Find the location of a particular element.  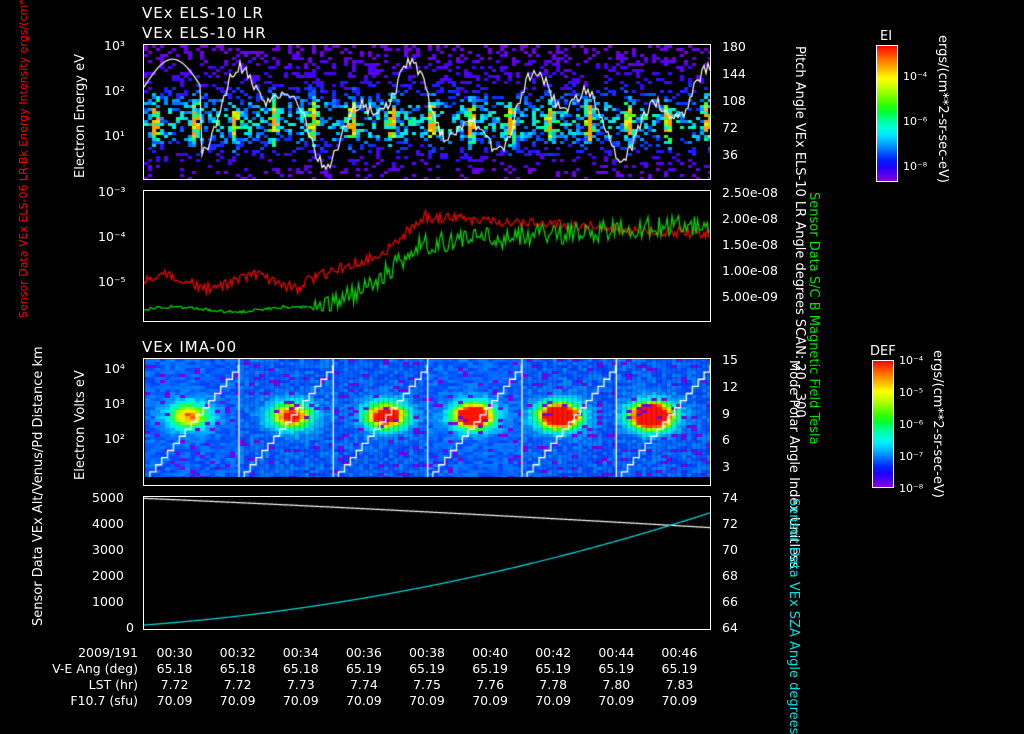

footer-row-label-0: V-E Ang (deg) is located at coordinates (95, 668).